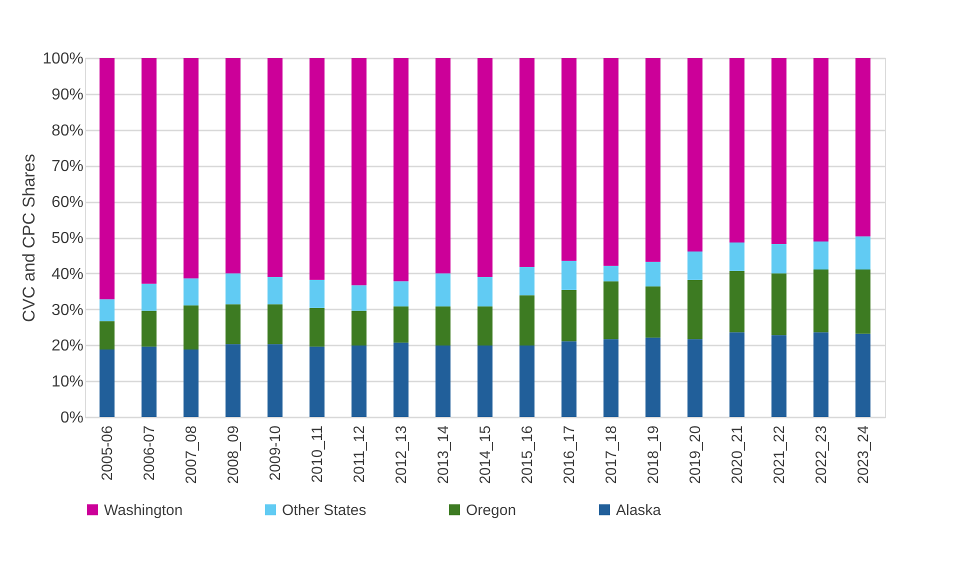 This screenshot has height=581, width=957. I want to click on x-tick-label: 2006-07, so click(149, 453).